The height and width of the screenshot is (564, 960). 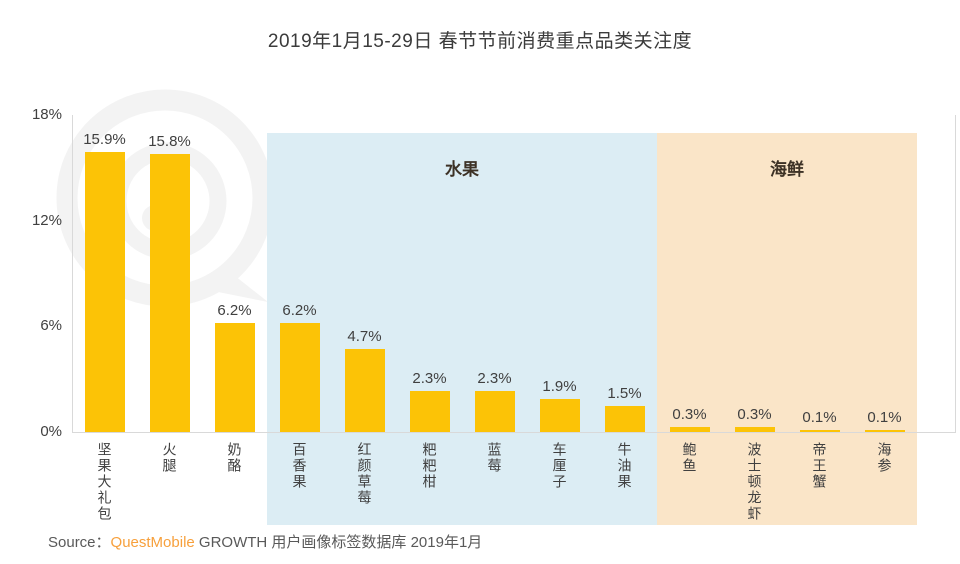 What do you see at coordinates (429, 466) in the screenshot?
I see `x-category-label: 粑粑柑` at bounding box center [429, 466].